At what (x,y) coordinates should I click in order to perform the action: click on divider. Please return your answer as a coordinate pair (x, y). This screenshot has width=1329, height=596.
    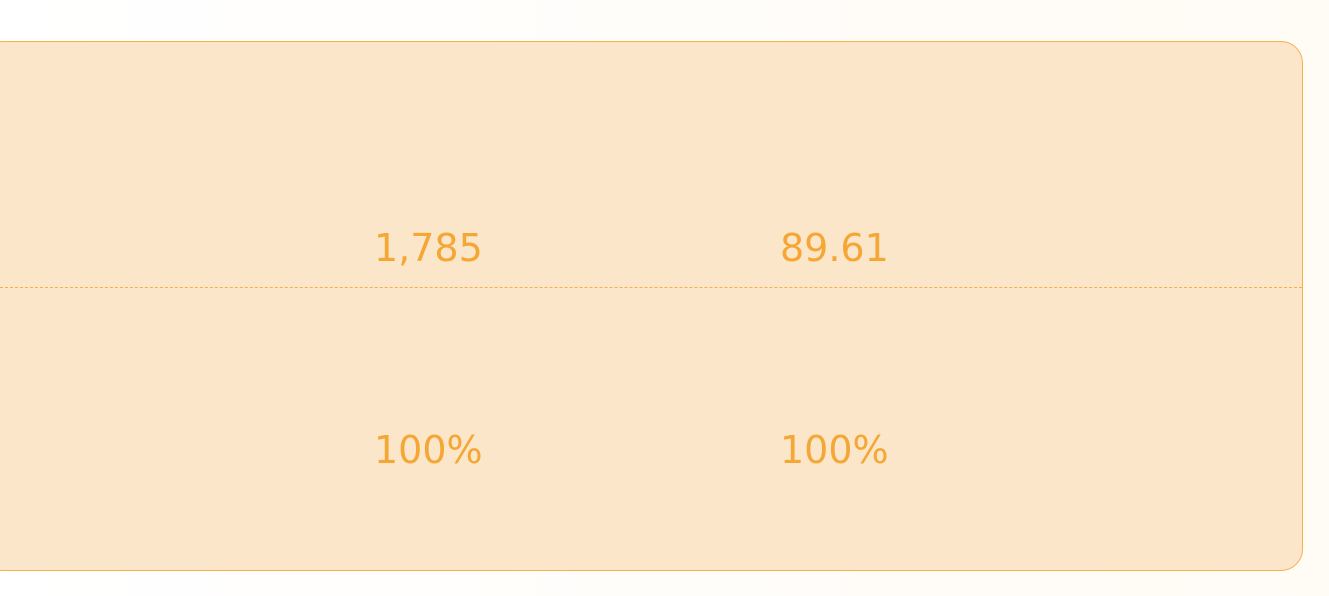
    Looking at the image, I should click on (651, 287).